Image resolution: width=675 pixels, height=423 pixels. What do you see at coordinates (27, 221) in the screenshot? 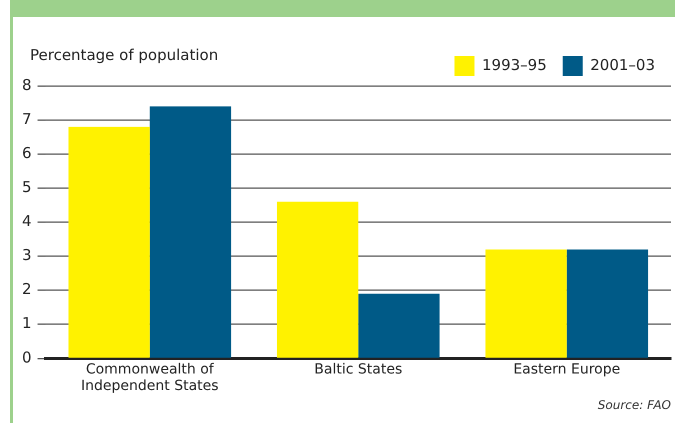
I see `y-tick-label: 4` at bounding box center [27, 221].